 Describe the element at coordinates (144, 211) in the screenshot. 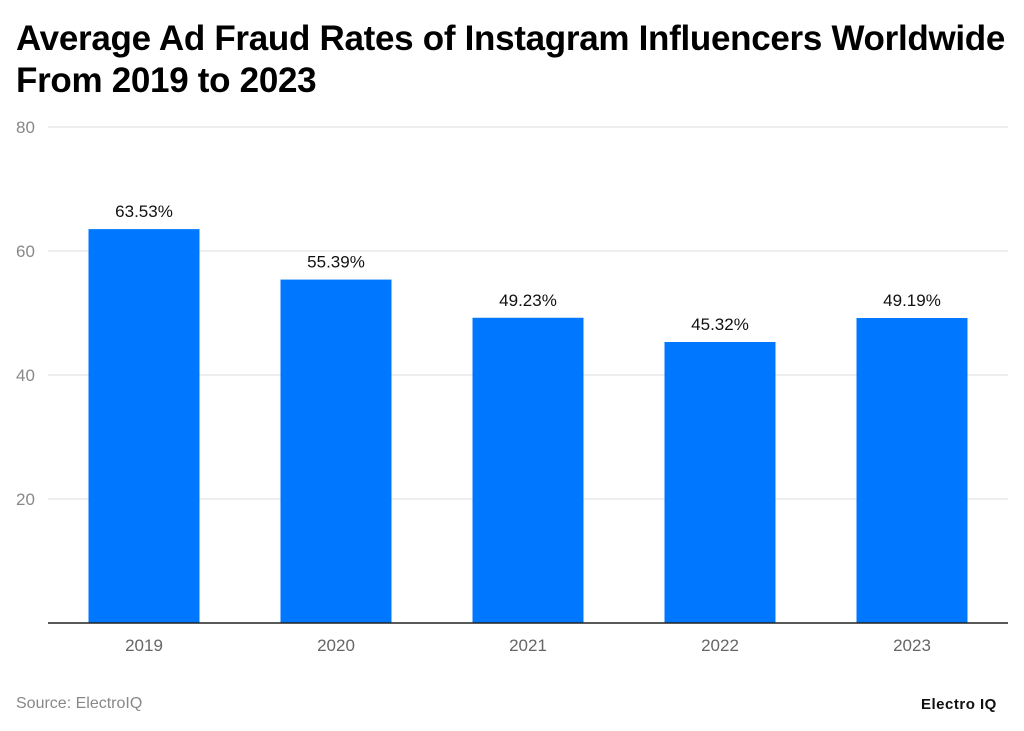

I see `data-label: 63.53%` at that location.